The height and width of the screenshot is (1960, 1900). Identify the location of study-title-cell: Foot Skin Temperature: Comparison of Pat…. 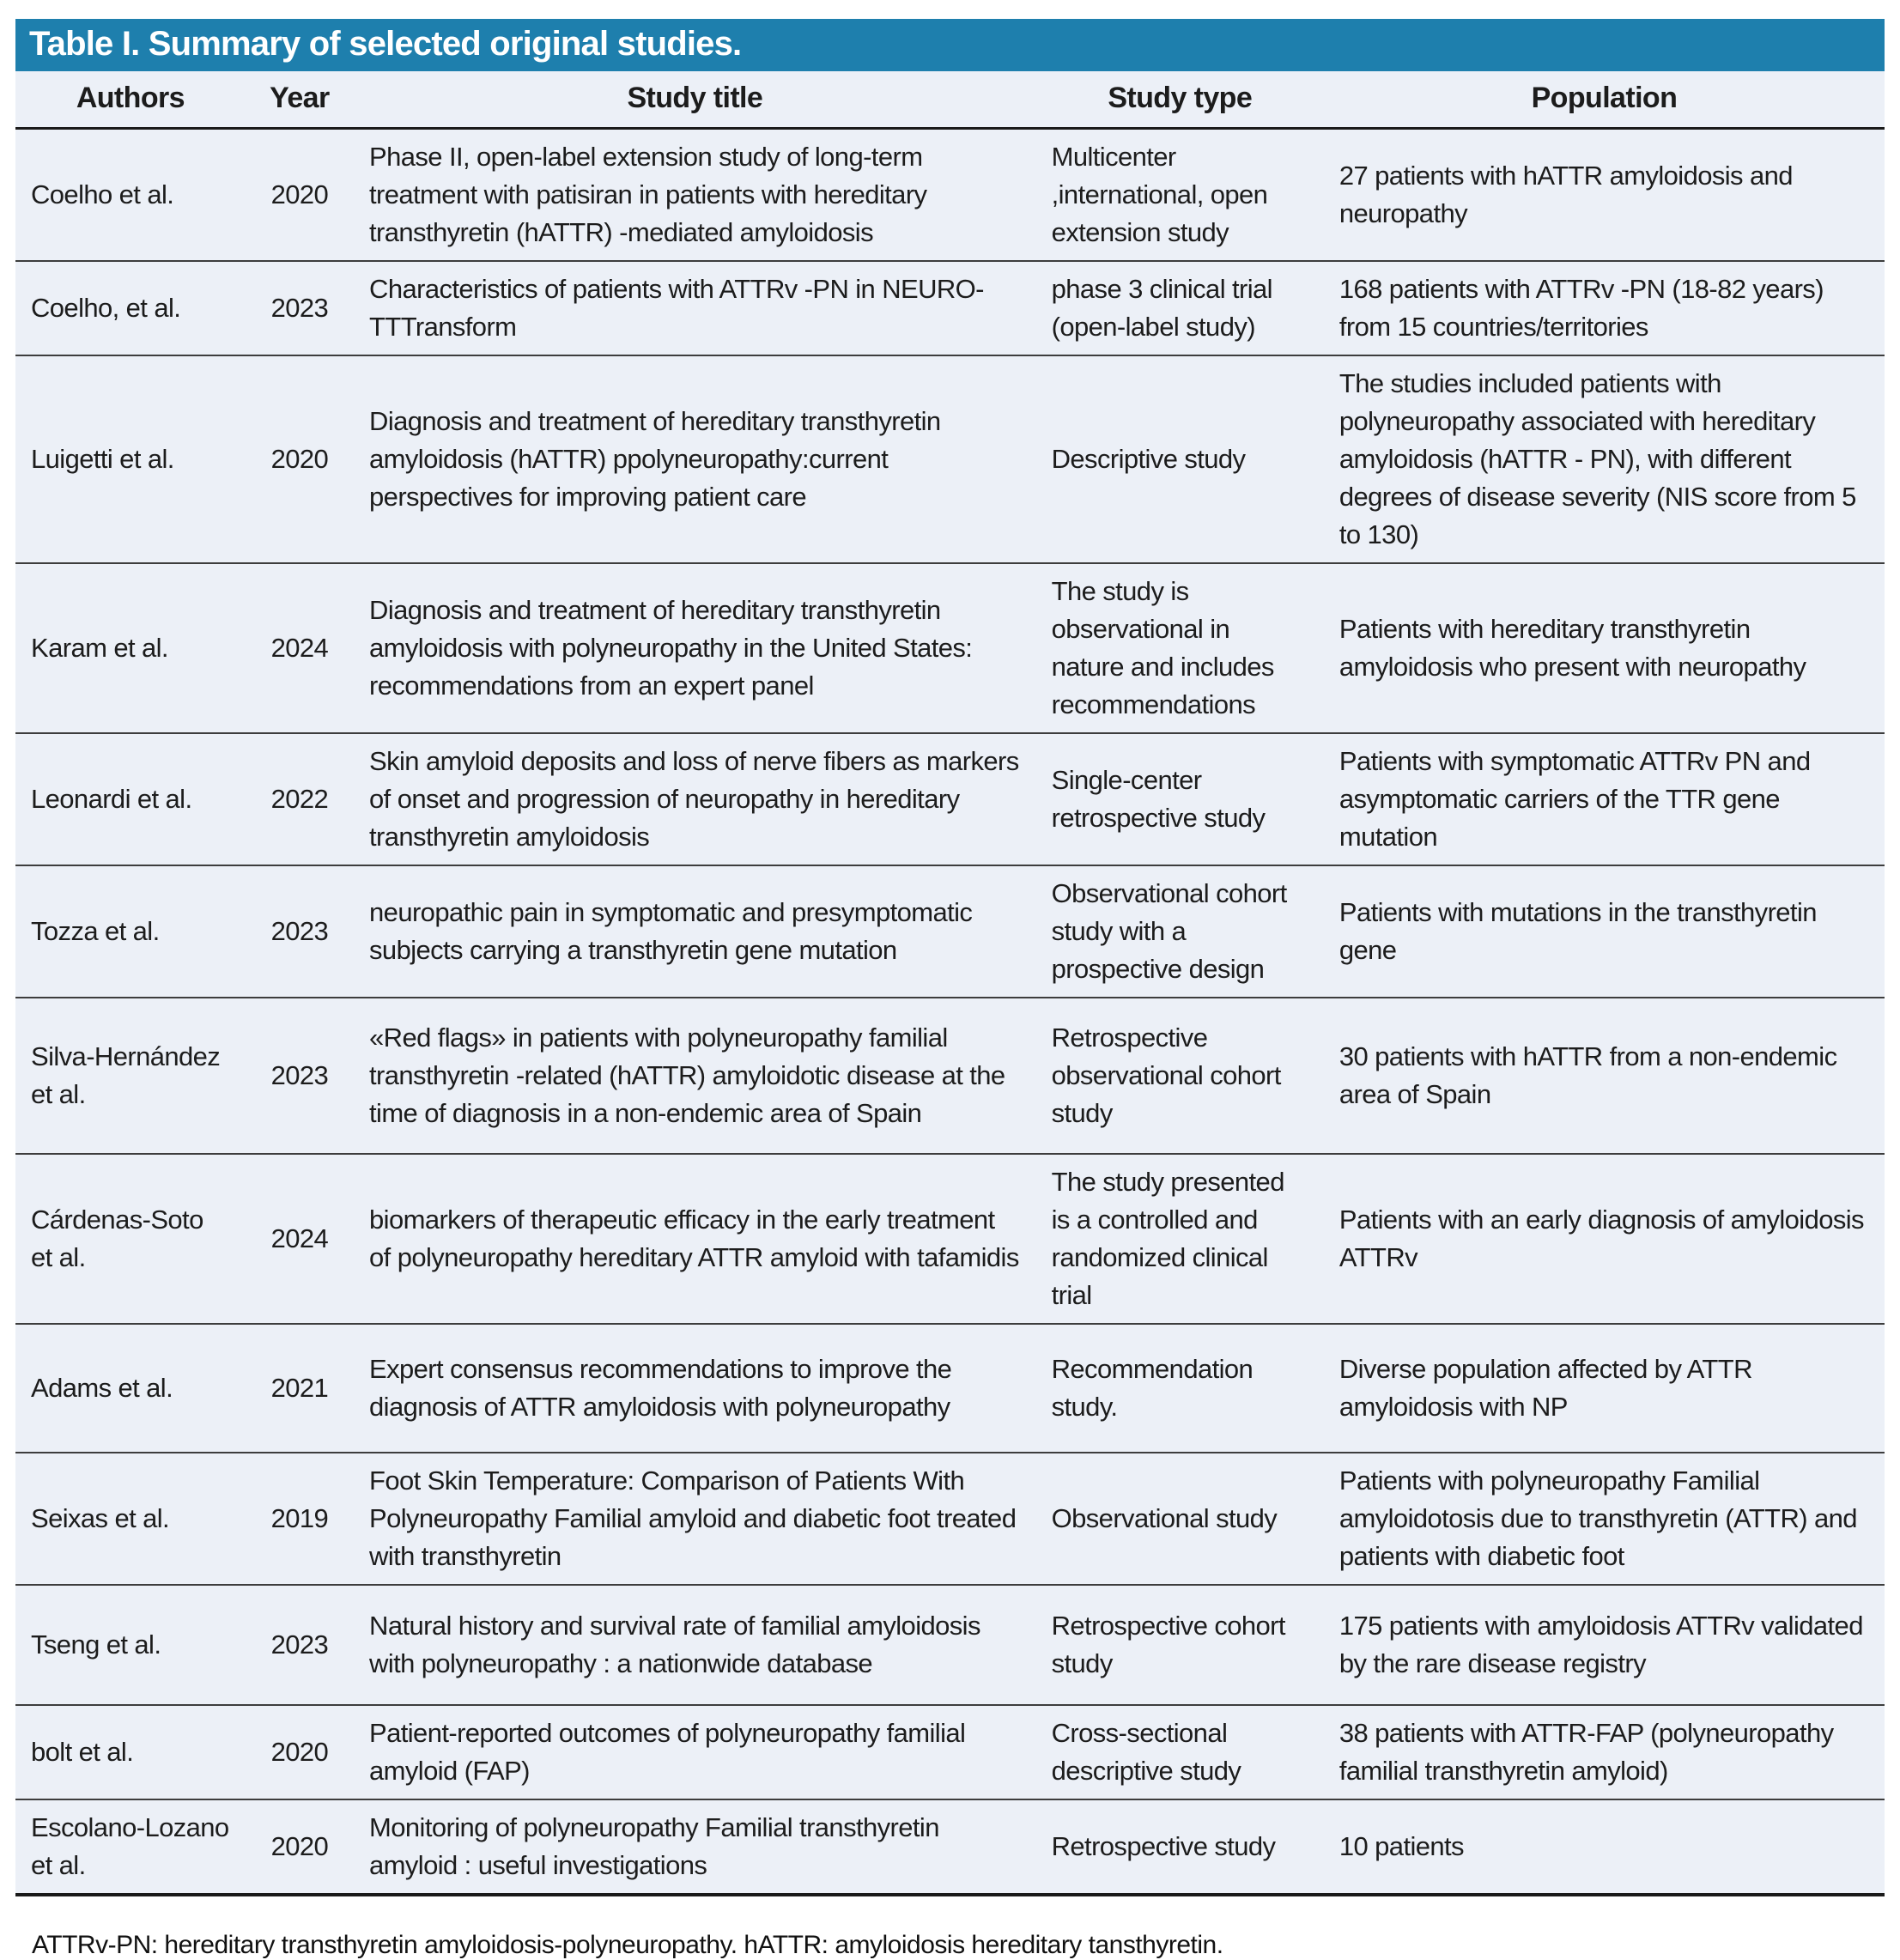
(695, 1520).